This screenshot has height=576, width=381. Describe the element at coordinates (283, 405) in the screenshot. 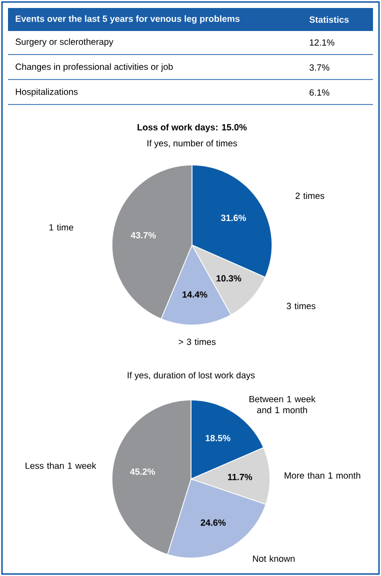

I see `slice-label: Between 1 week and 1 month` at that location.